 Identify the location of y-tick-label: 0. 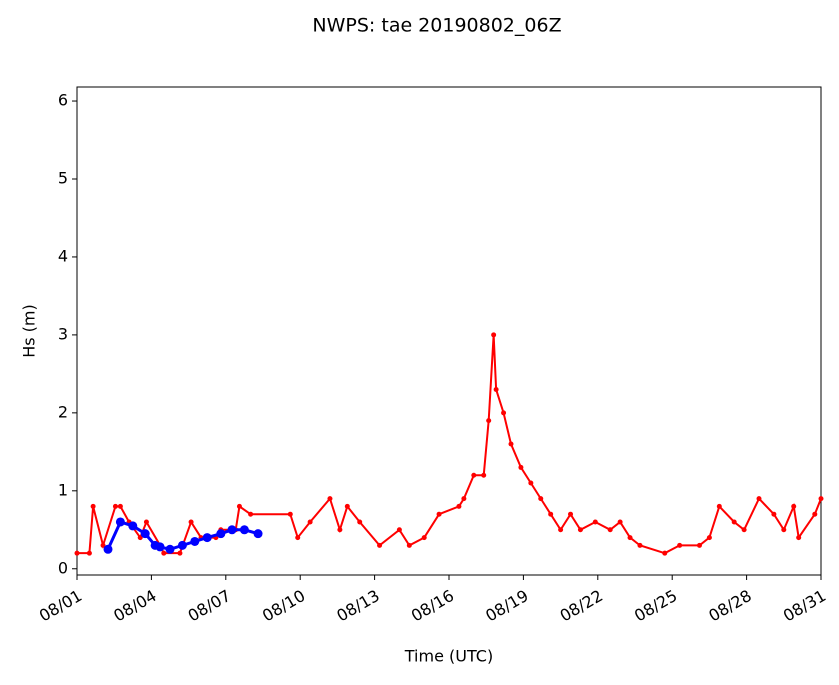
(63, 567).